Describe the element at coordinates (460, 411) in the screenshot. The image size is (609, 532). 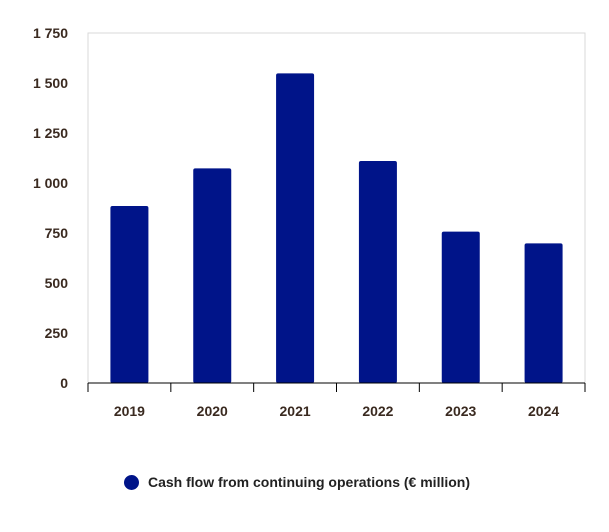
I see `x-tick-label: 2023` at that location.